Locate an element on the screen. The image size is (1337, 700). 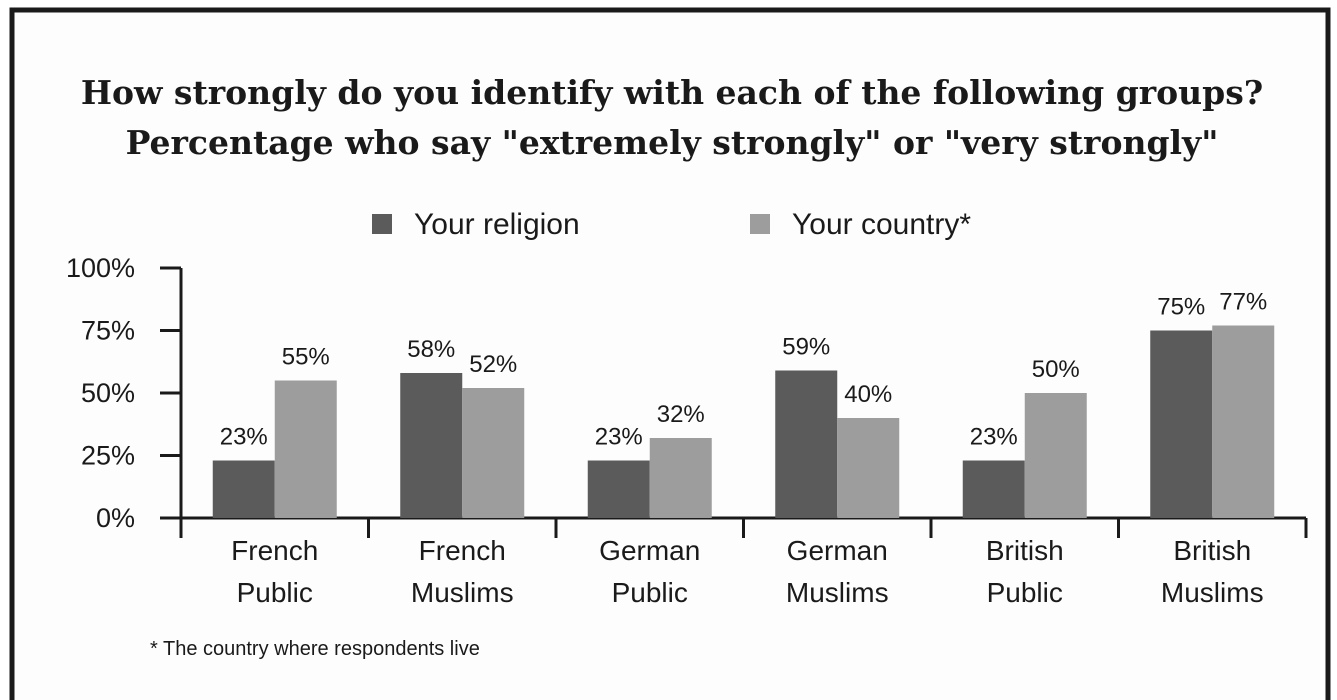
data-label: 32% is located at coordinates (681, 414).